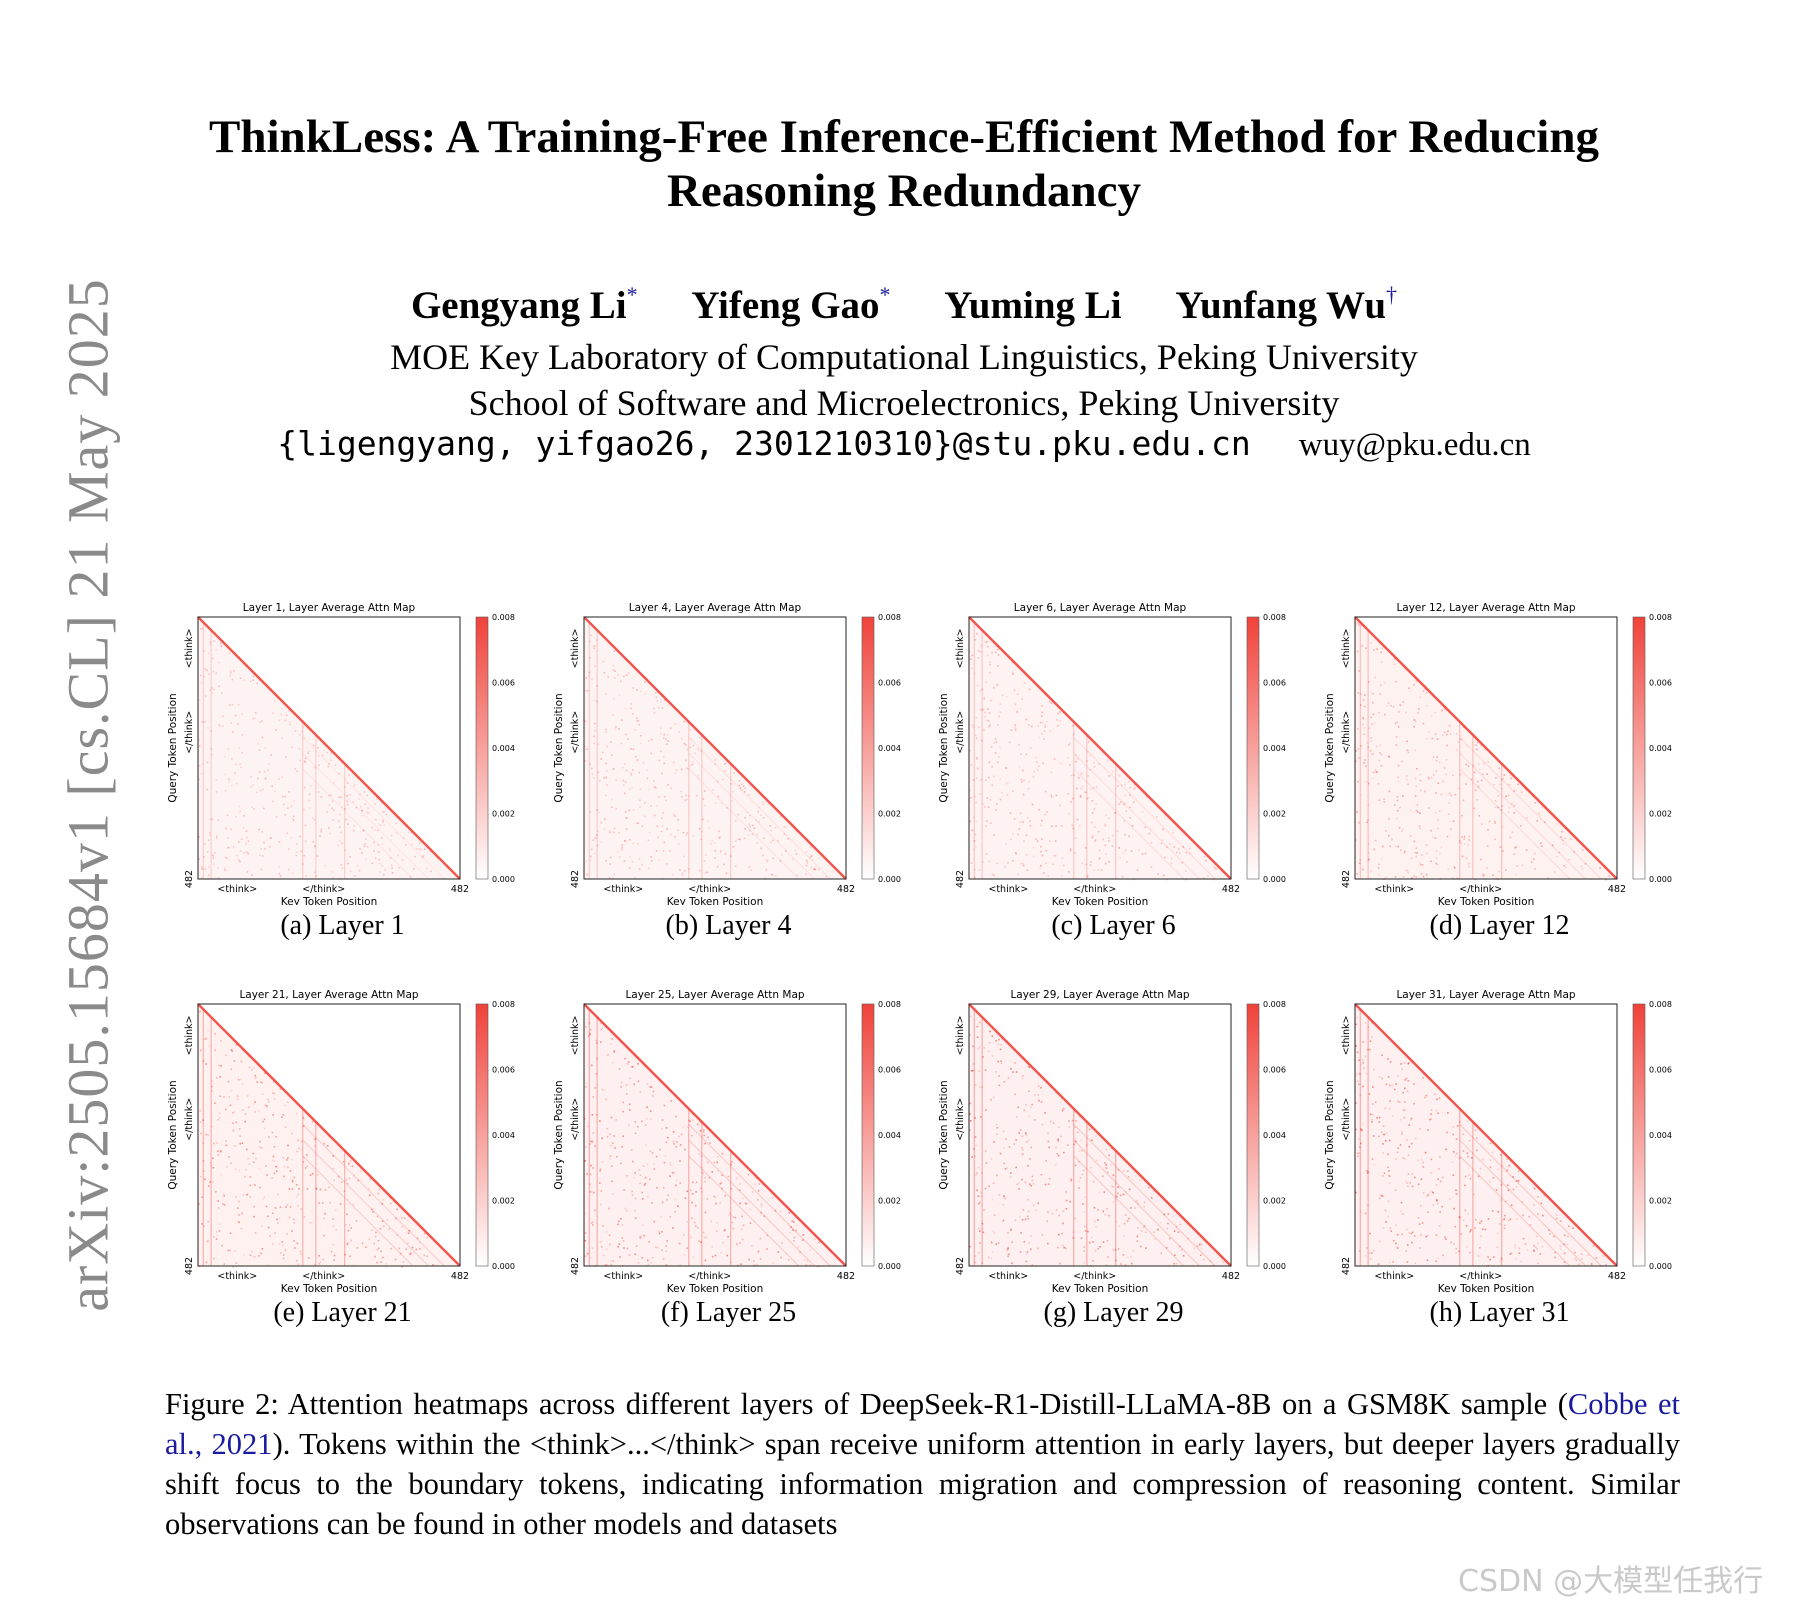 Image resolution: width=1808 pixels, height=1604 pixels. I want to click on author-mark: †, so click(1392, 294).